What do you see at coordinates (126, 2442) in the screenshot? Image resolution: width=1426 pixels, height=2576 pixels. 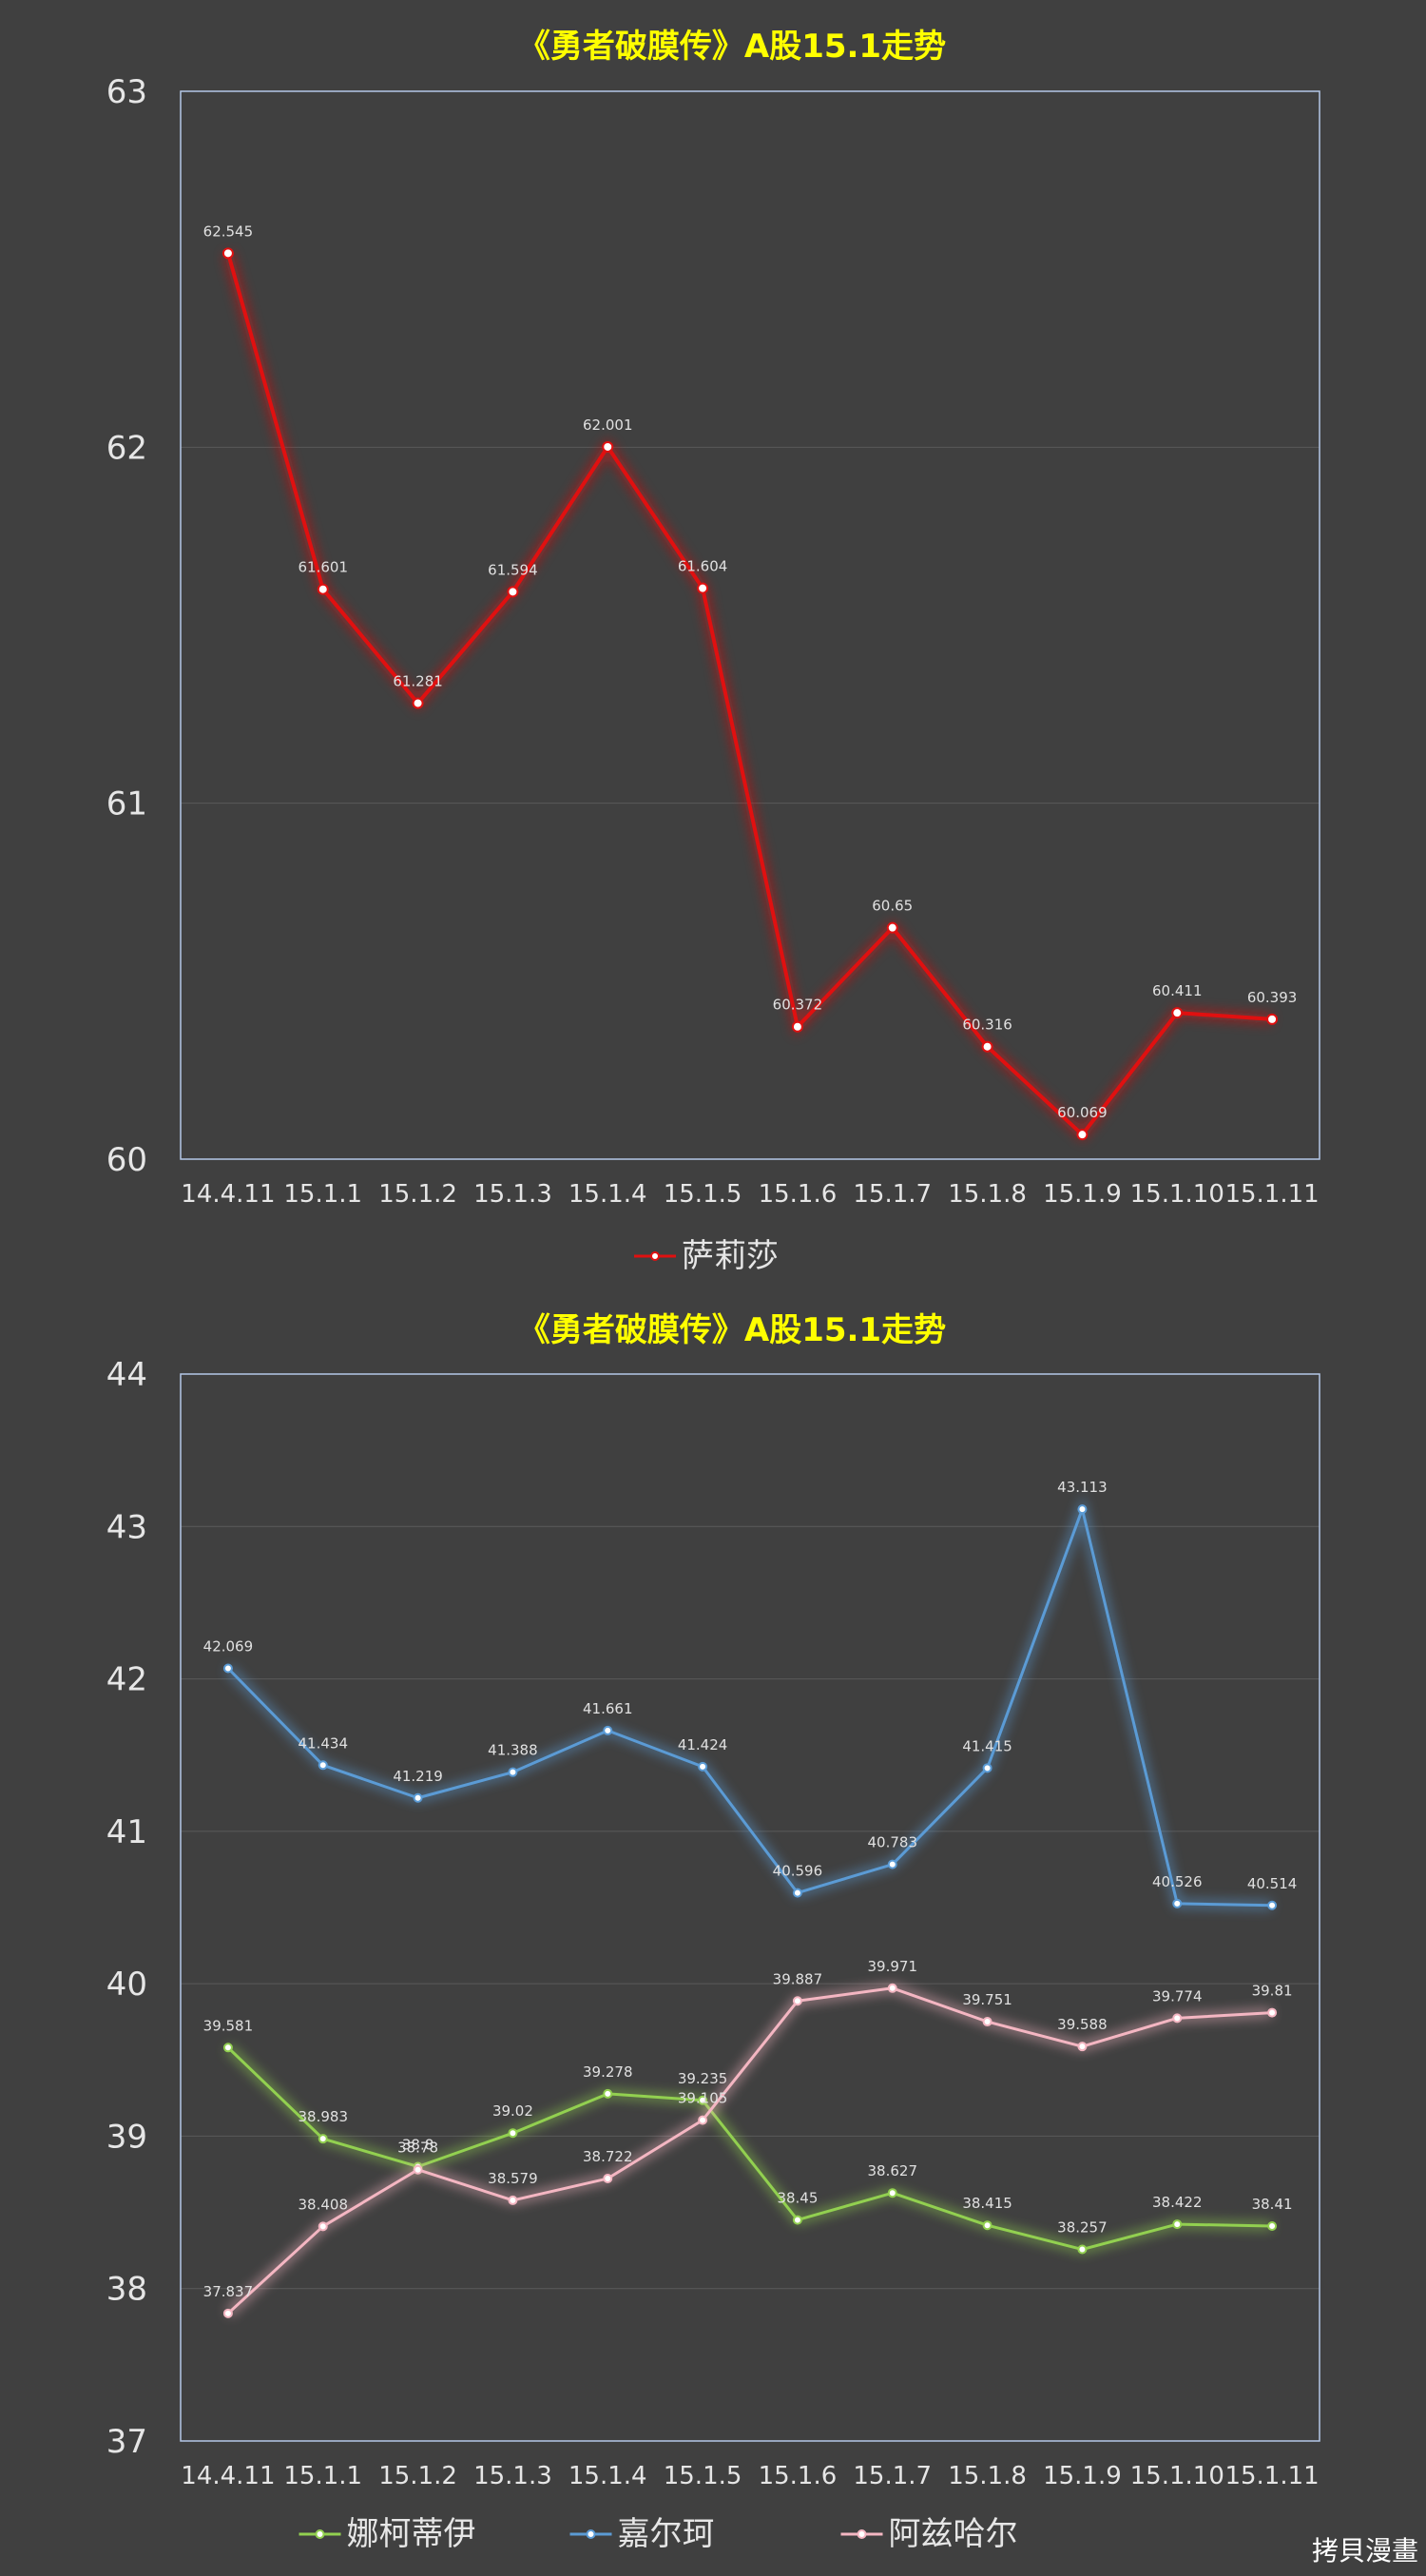 I see `y-tick-label: 37` at bounding box center [126, 2442].